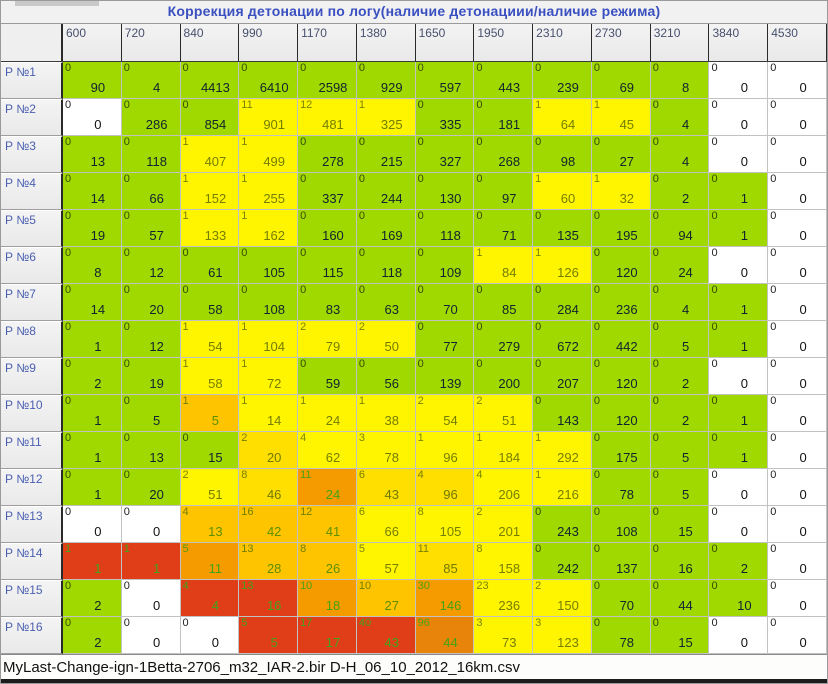 Image resolution: width=828 pixels, height=684 pixels. What do you see at coordinates (327, 228) in the screenshot?
I see `grid-cell: 0 160` at bounding box center [327, 228].